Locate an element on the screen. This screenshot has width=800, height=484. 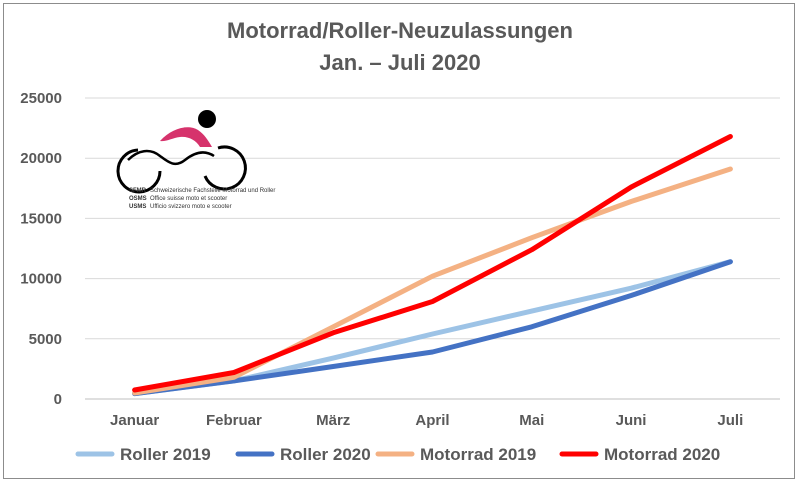
logo-text-2: Office suisse moto et scooter is located at coordinates (188, 199).